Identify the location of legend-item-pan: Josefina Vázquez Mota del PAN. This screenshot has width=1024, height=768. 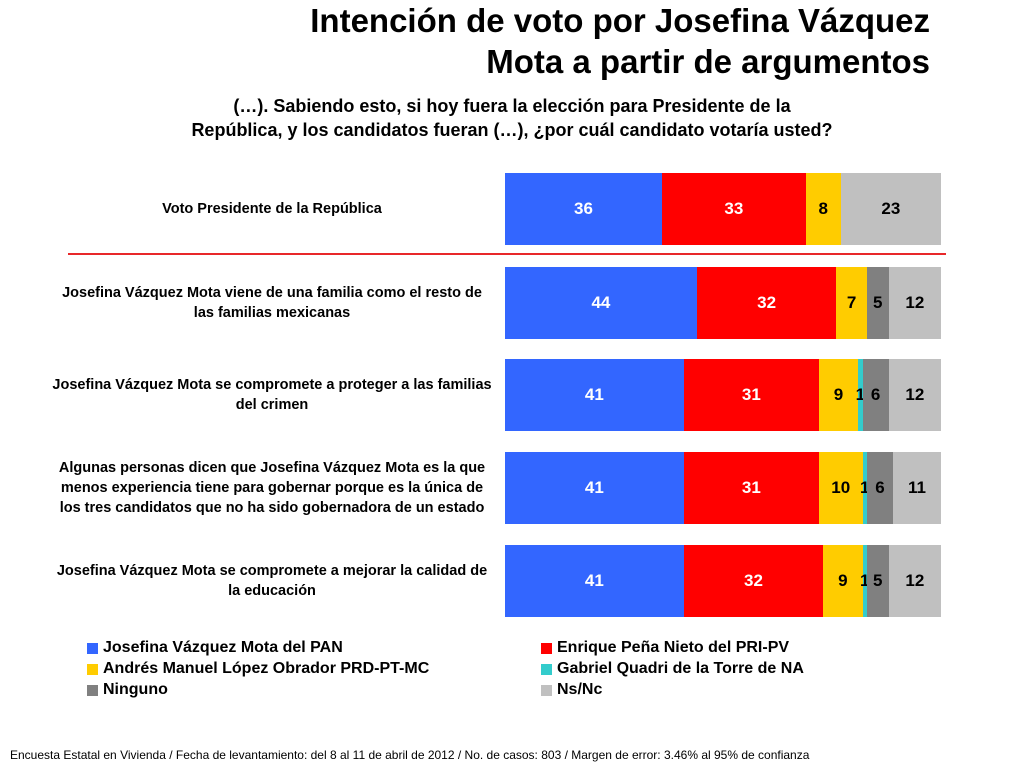
(215, 648).